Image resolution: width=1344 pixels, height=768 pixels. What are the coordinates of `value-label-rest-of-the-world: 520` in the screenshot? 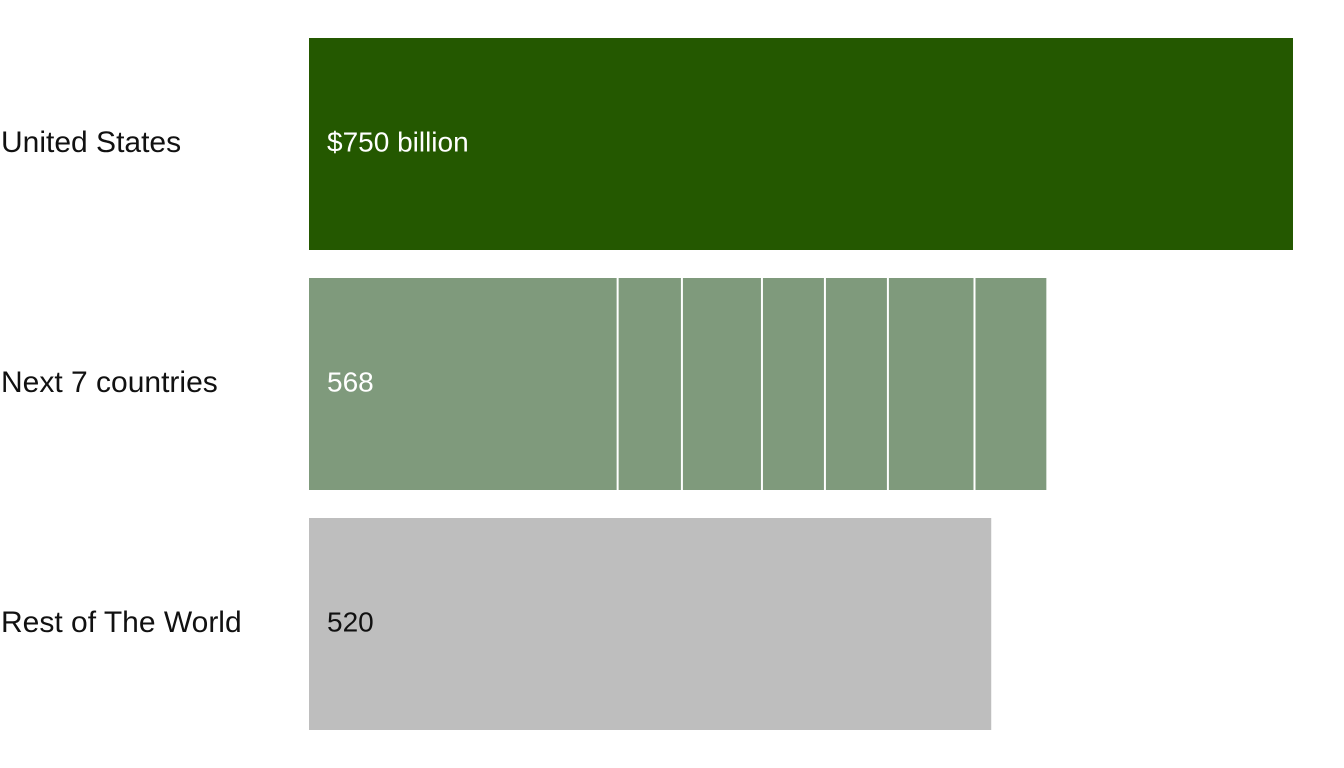 It's located at (350, 621).